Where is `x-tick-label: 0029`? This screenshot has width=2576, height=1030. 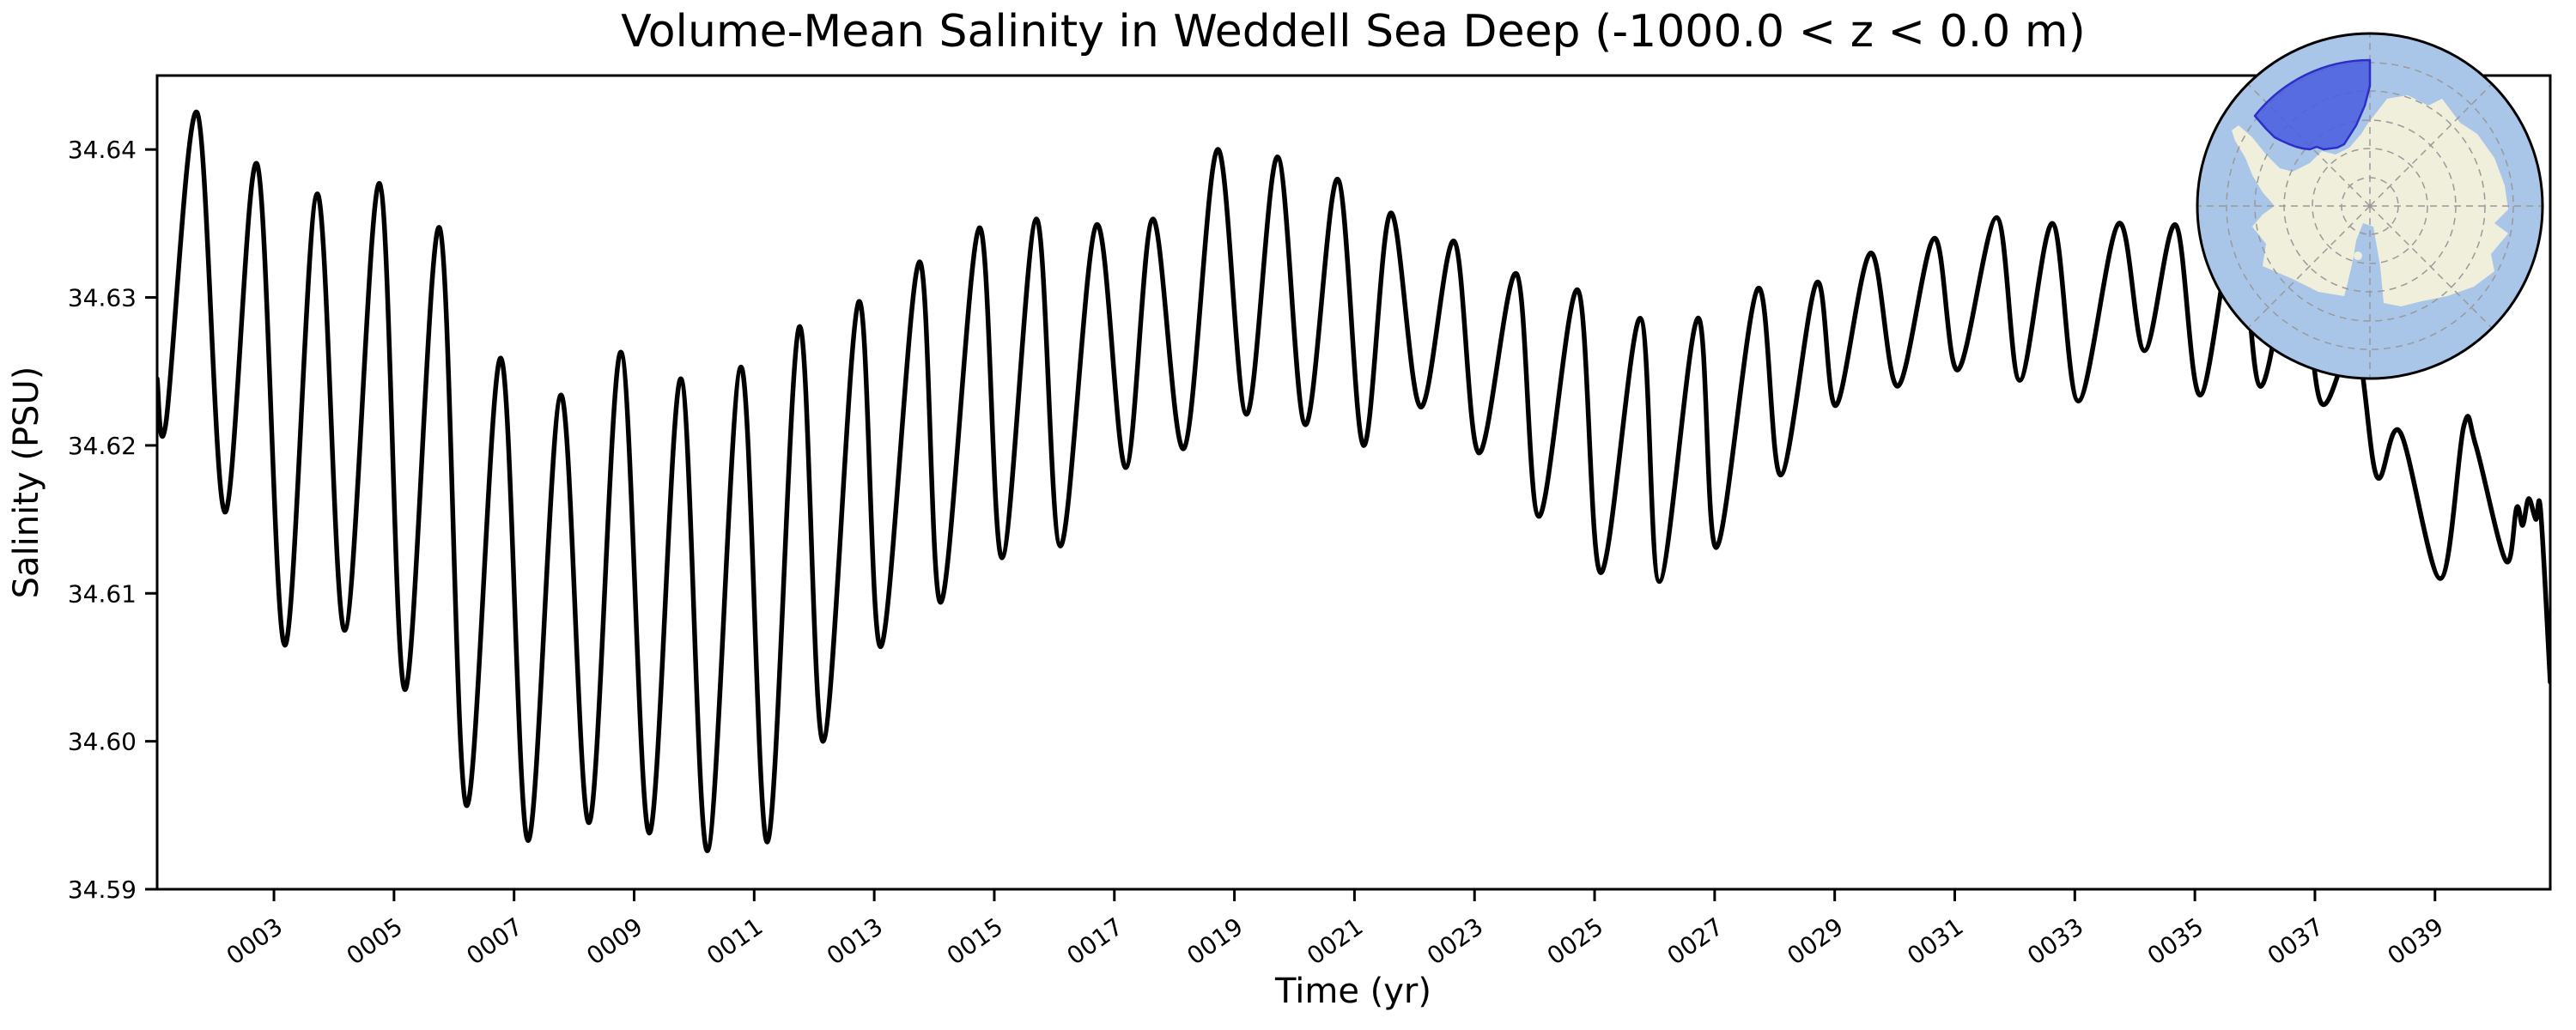
x-tick-label: 0029 is located at coordinates (1815, 941).